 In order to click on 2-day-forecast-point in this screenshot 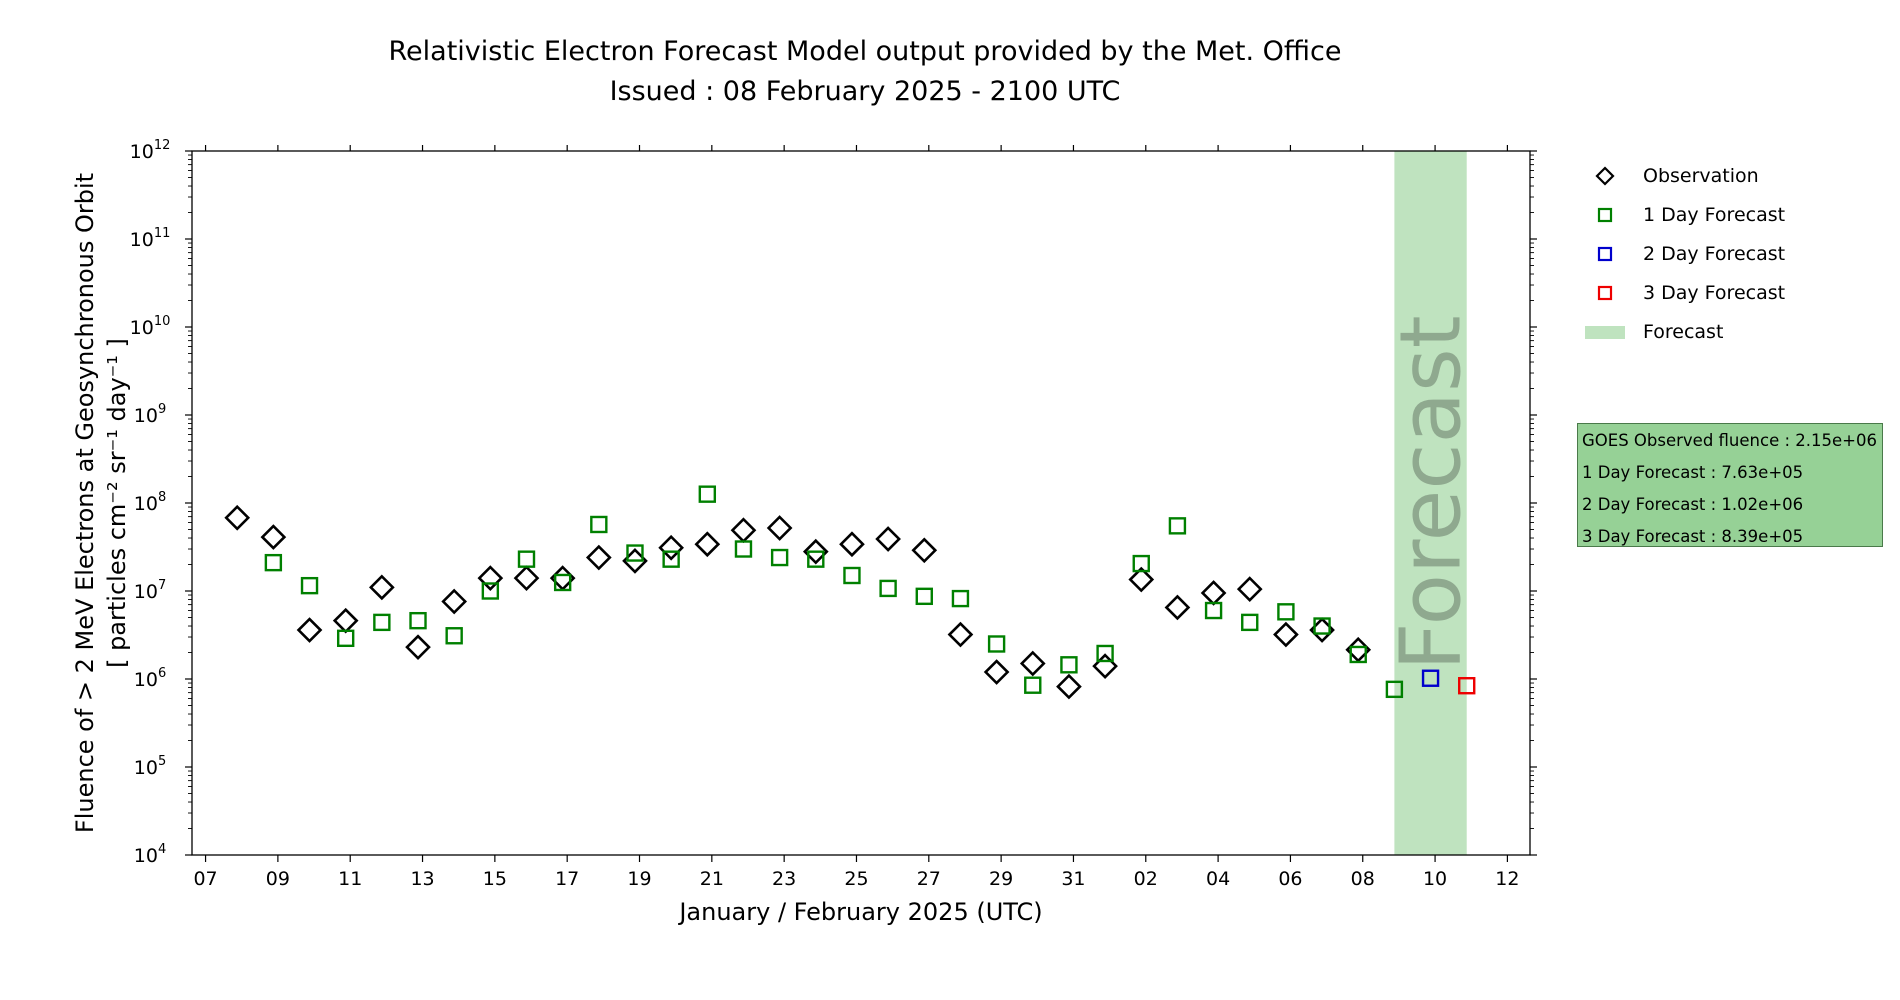, I will do `click(1430, 678)`.